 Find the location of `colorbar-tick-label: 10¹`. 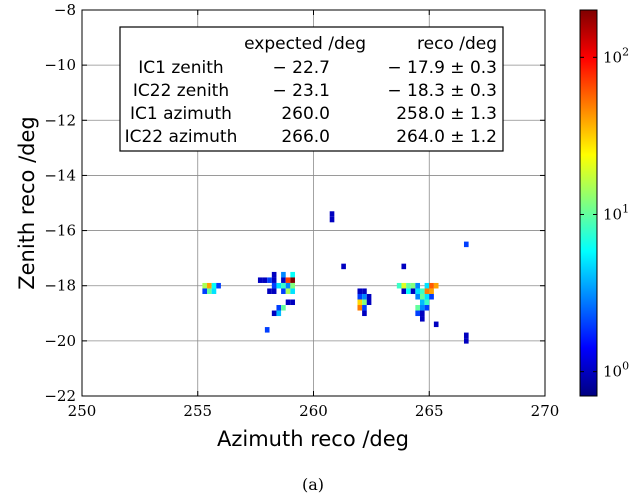

colorbar-tick-label: 10¹ is located at coordinates (616, 212).